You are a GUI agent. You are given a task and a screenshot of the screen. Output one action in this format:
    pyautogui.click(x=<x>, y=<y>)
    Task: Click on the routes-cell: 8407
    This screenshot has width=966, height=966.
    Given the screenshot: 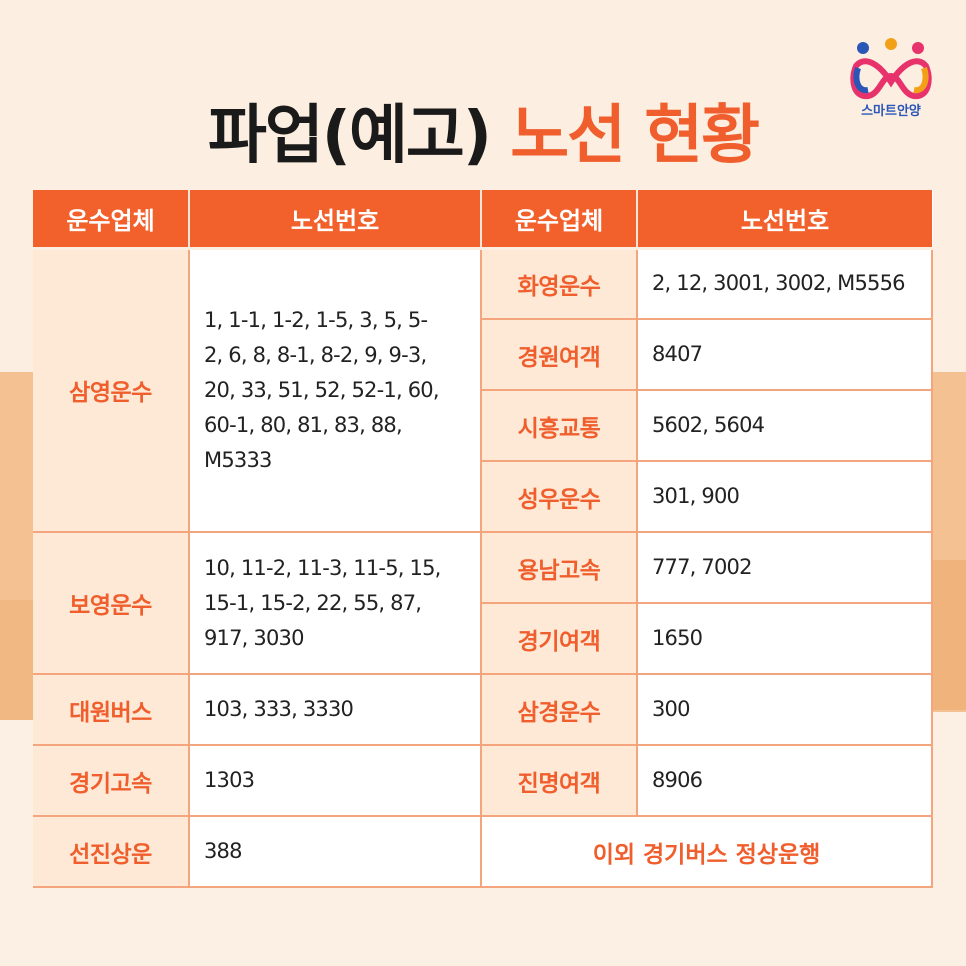 What is the action you would take?
    pyautogui.click(x=785, y=355)
    